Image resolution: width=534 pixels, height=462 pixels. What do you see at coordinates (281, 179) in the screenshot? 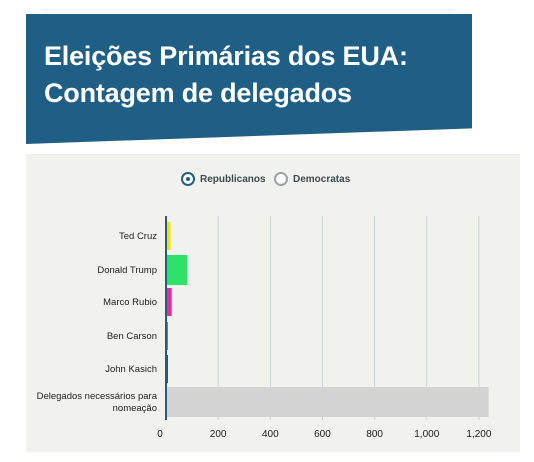
I see `radio-unchecked-icon` at bounding box center [281, 179].